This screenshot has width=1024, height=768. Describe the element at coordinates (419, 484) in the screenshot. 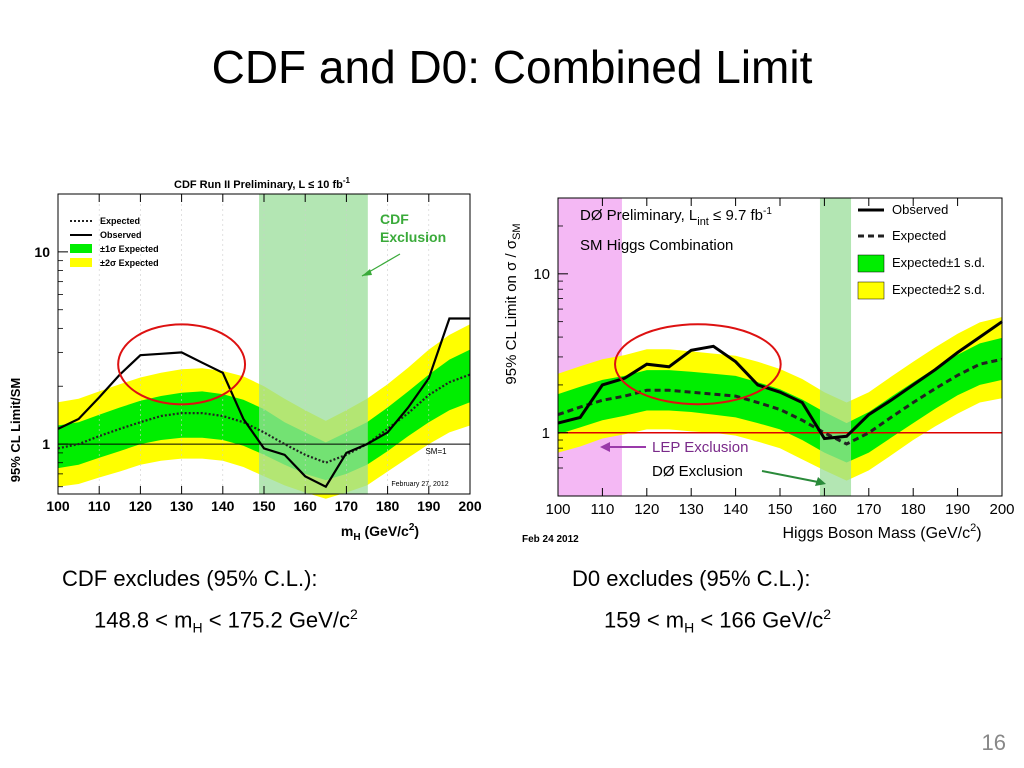

I see `date-label: February 27, 2012` at that location.